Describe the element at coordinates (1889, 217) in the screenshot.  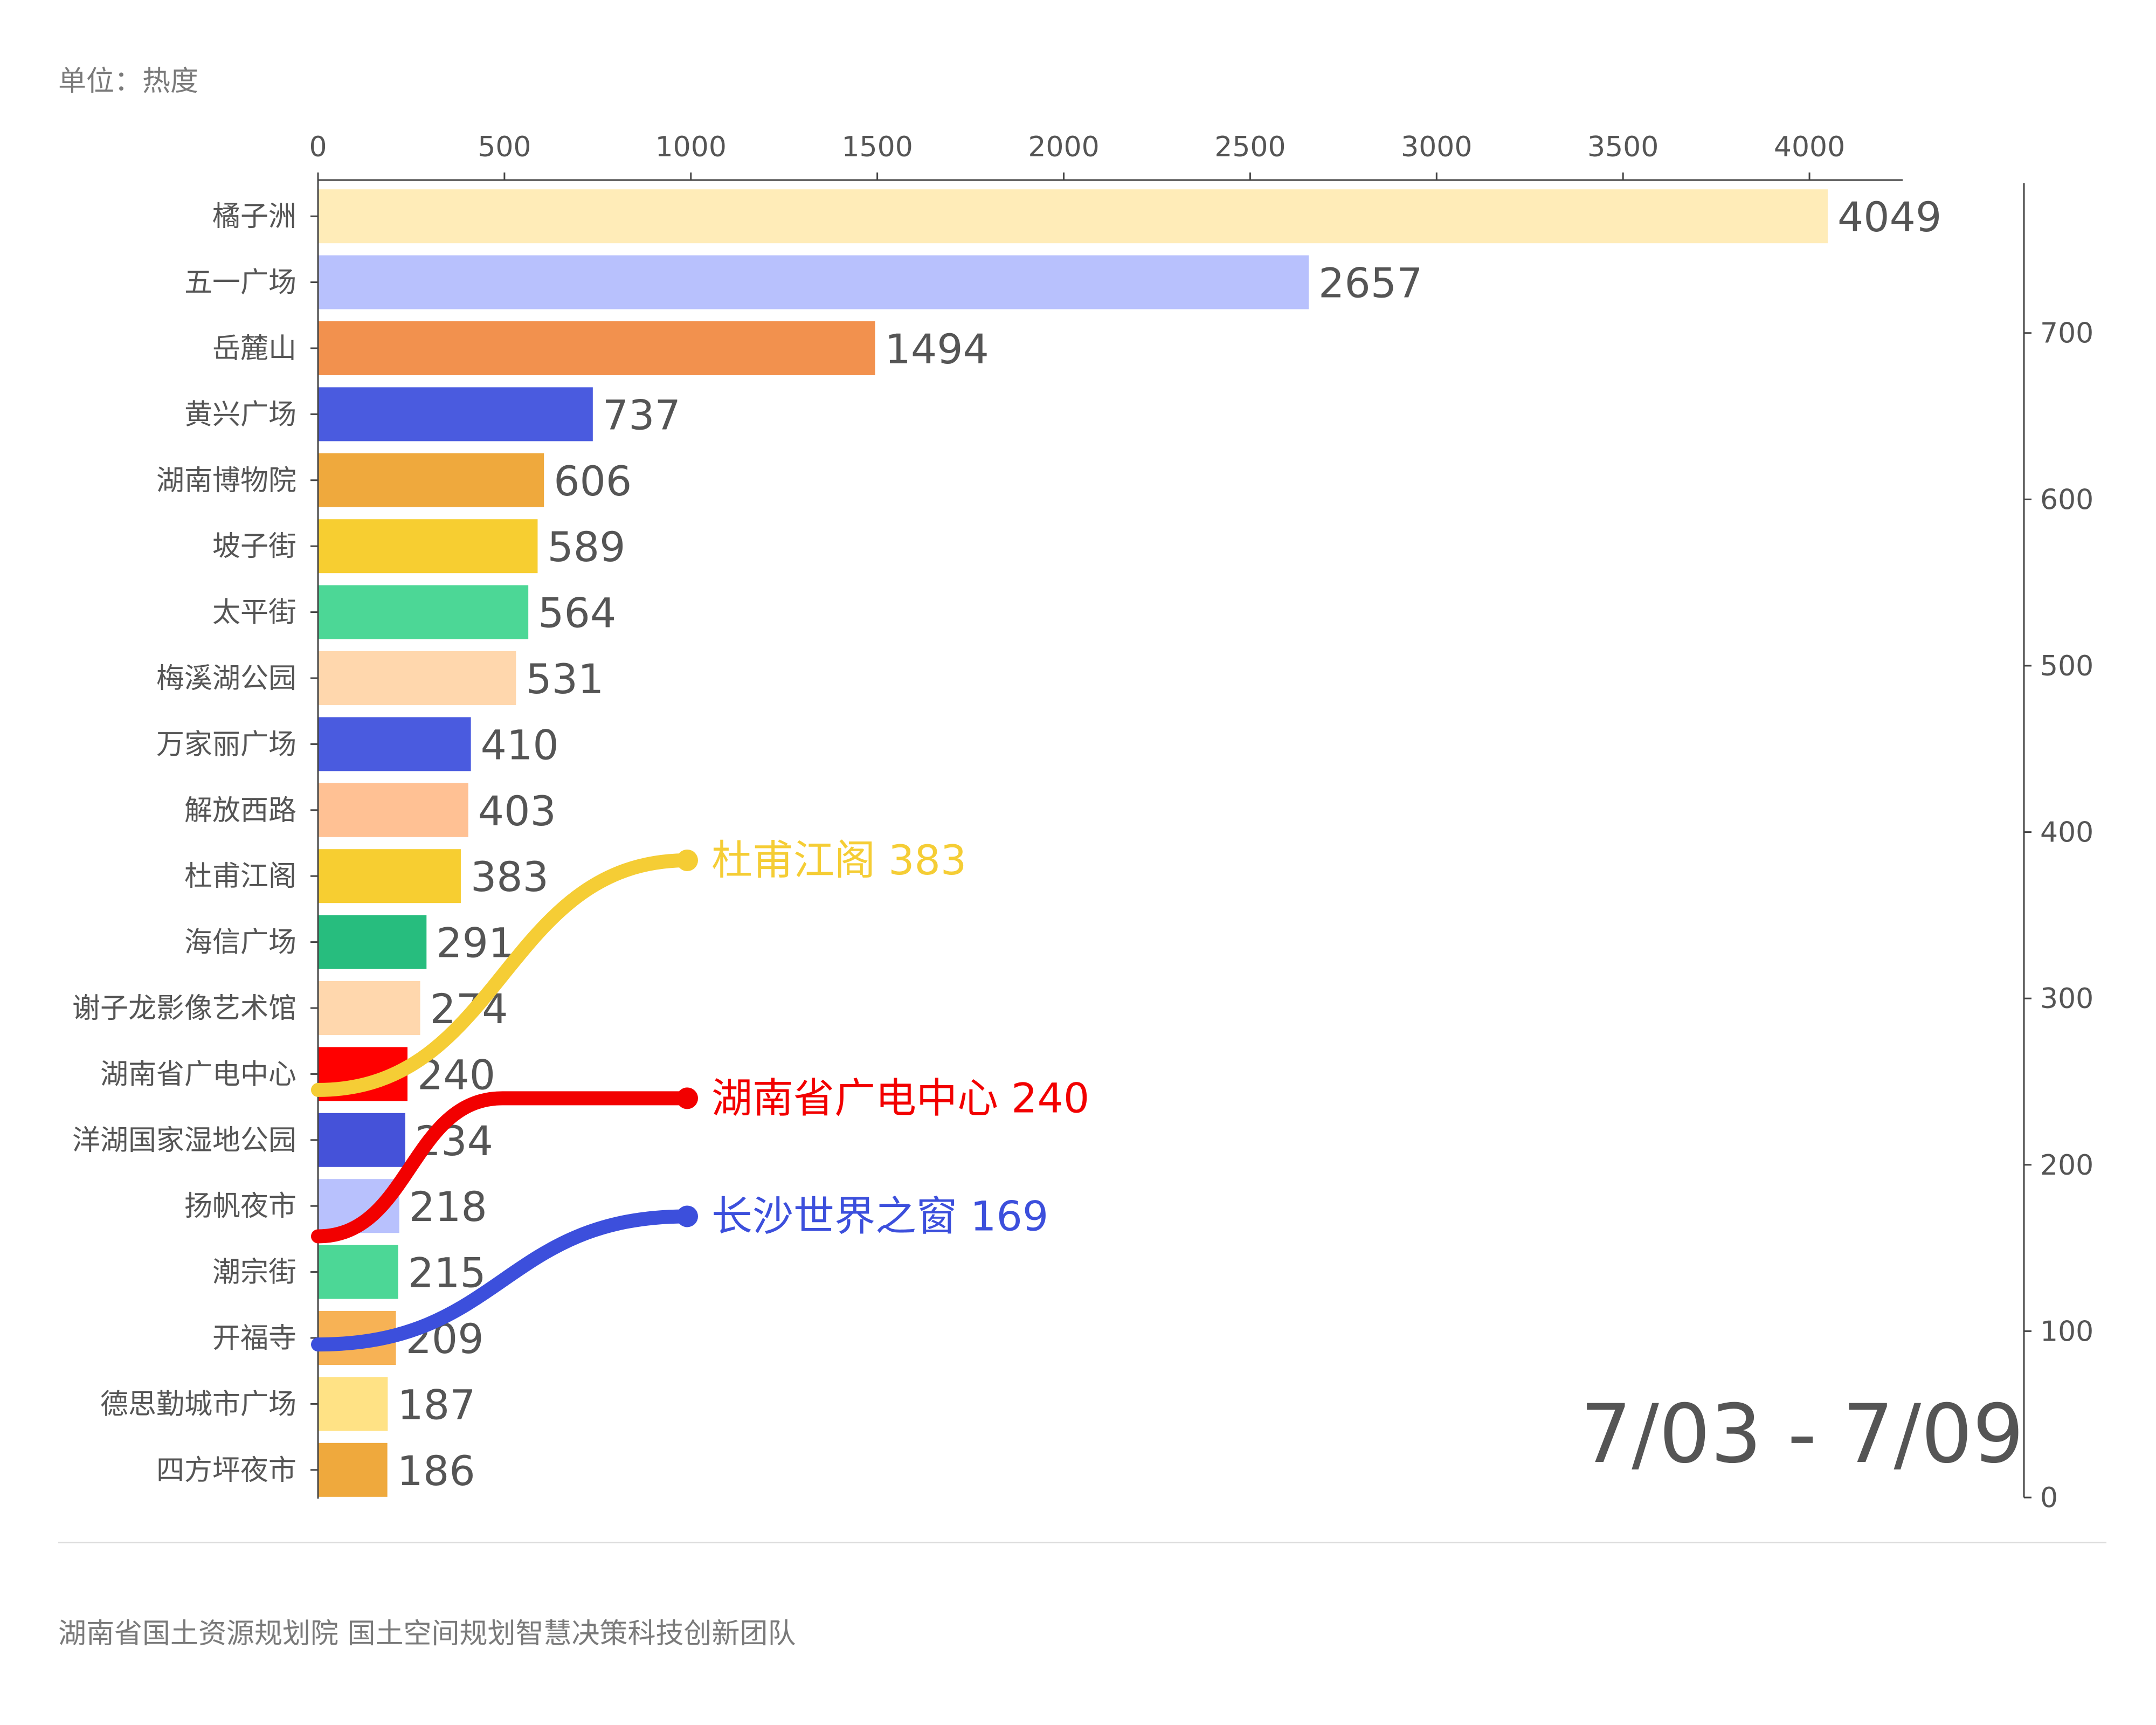
I see `value-label: 4049` at that location.